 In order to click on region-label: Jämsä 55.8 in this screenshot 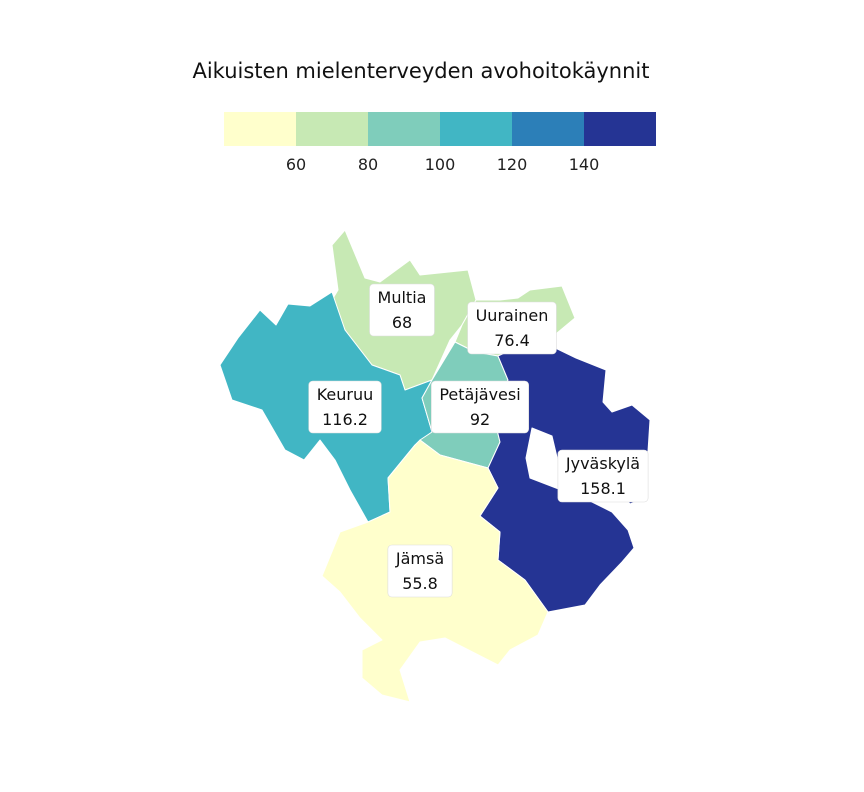, I will do `click(420, 571)`.